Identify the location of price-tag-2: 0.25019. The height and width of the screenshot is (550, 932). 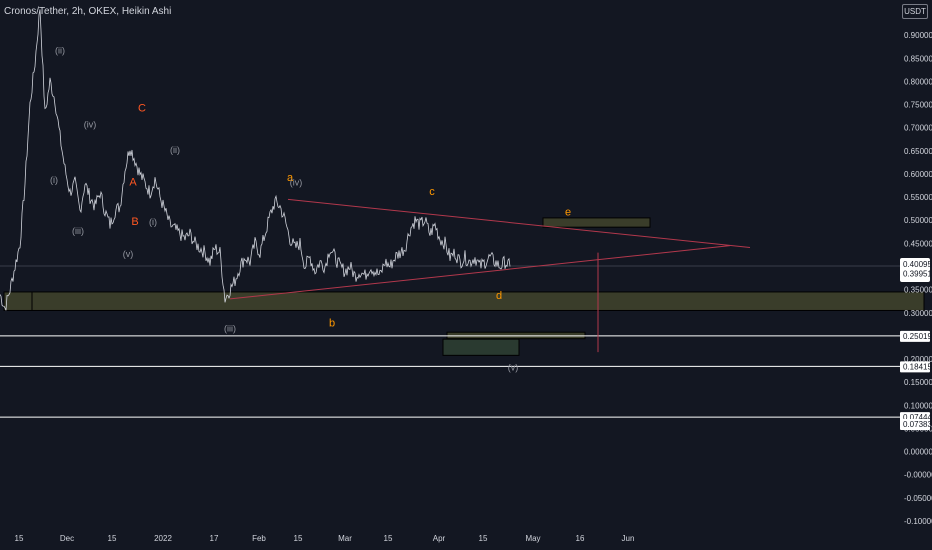
(917, 336).